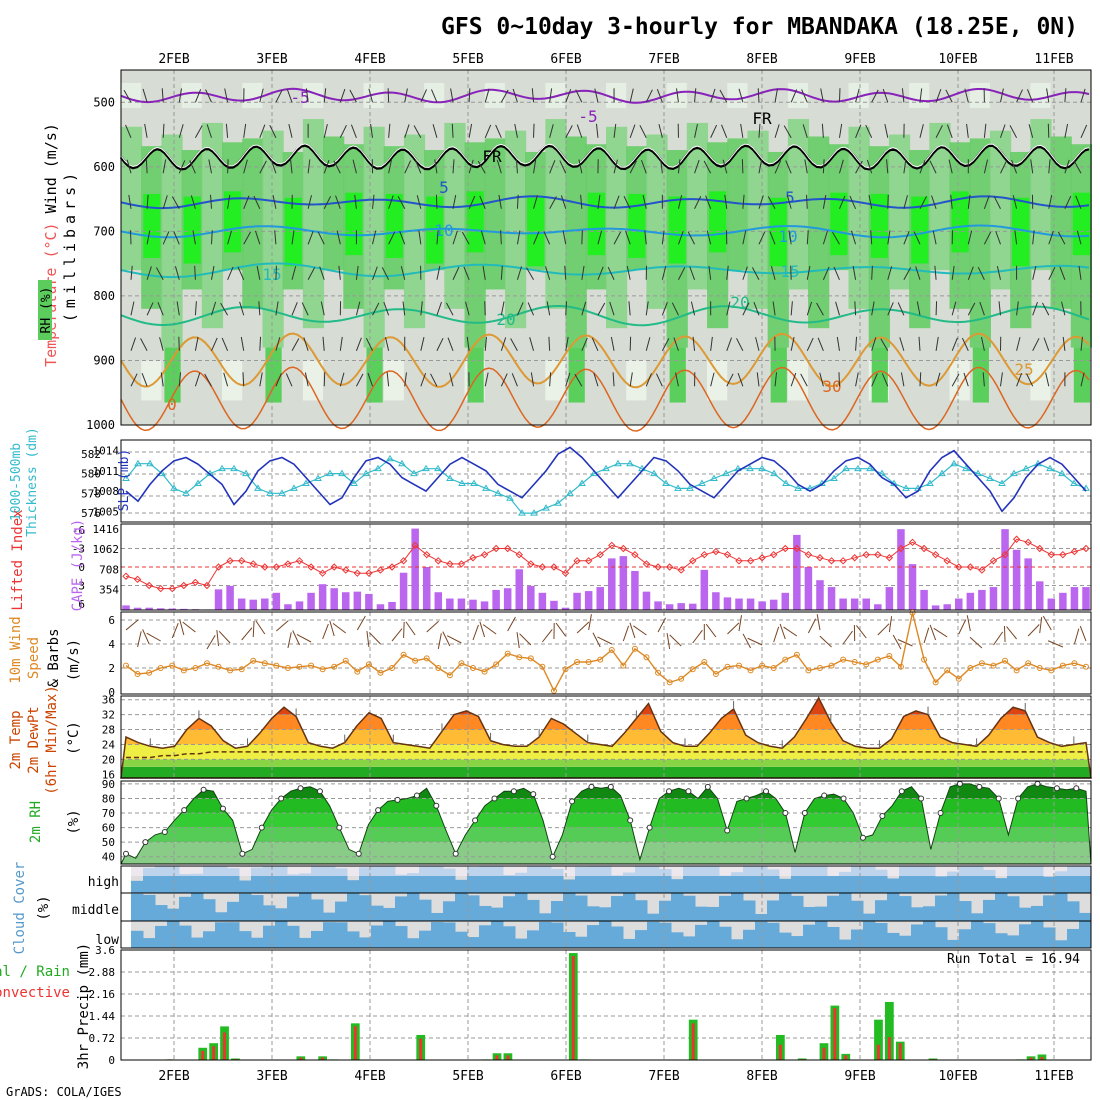 The width and height of the screenshot is (1100, 1100). What do you see at coordinates (106, 529) in the screenshot?
I see `cape-ytick: 1416` at bounding box center [106, 529].